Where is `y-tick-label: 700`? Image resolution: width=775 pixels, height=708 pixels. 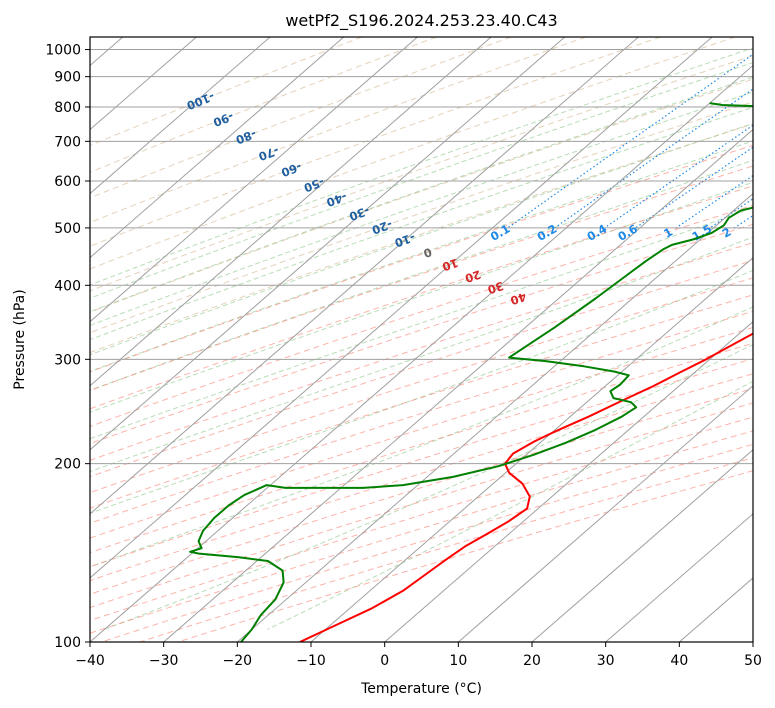 y-tick-label: 700 is located at coordinates (67, 142).